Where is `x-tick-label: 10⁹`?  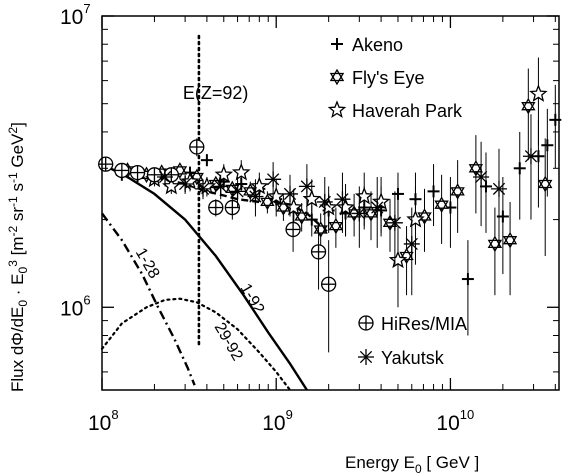 x-tick-label: 10⁹ is located at coordinates (277, 421).